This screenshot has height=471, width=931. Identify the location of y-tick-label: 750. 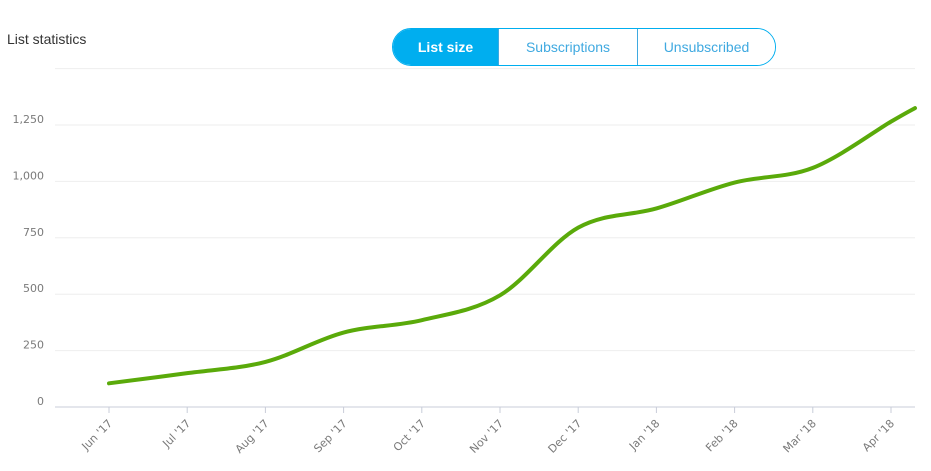
(33, 232).